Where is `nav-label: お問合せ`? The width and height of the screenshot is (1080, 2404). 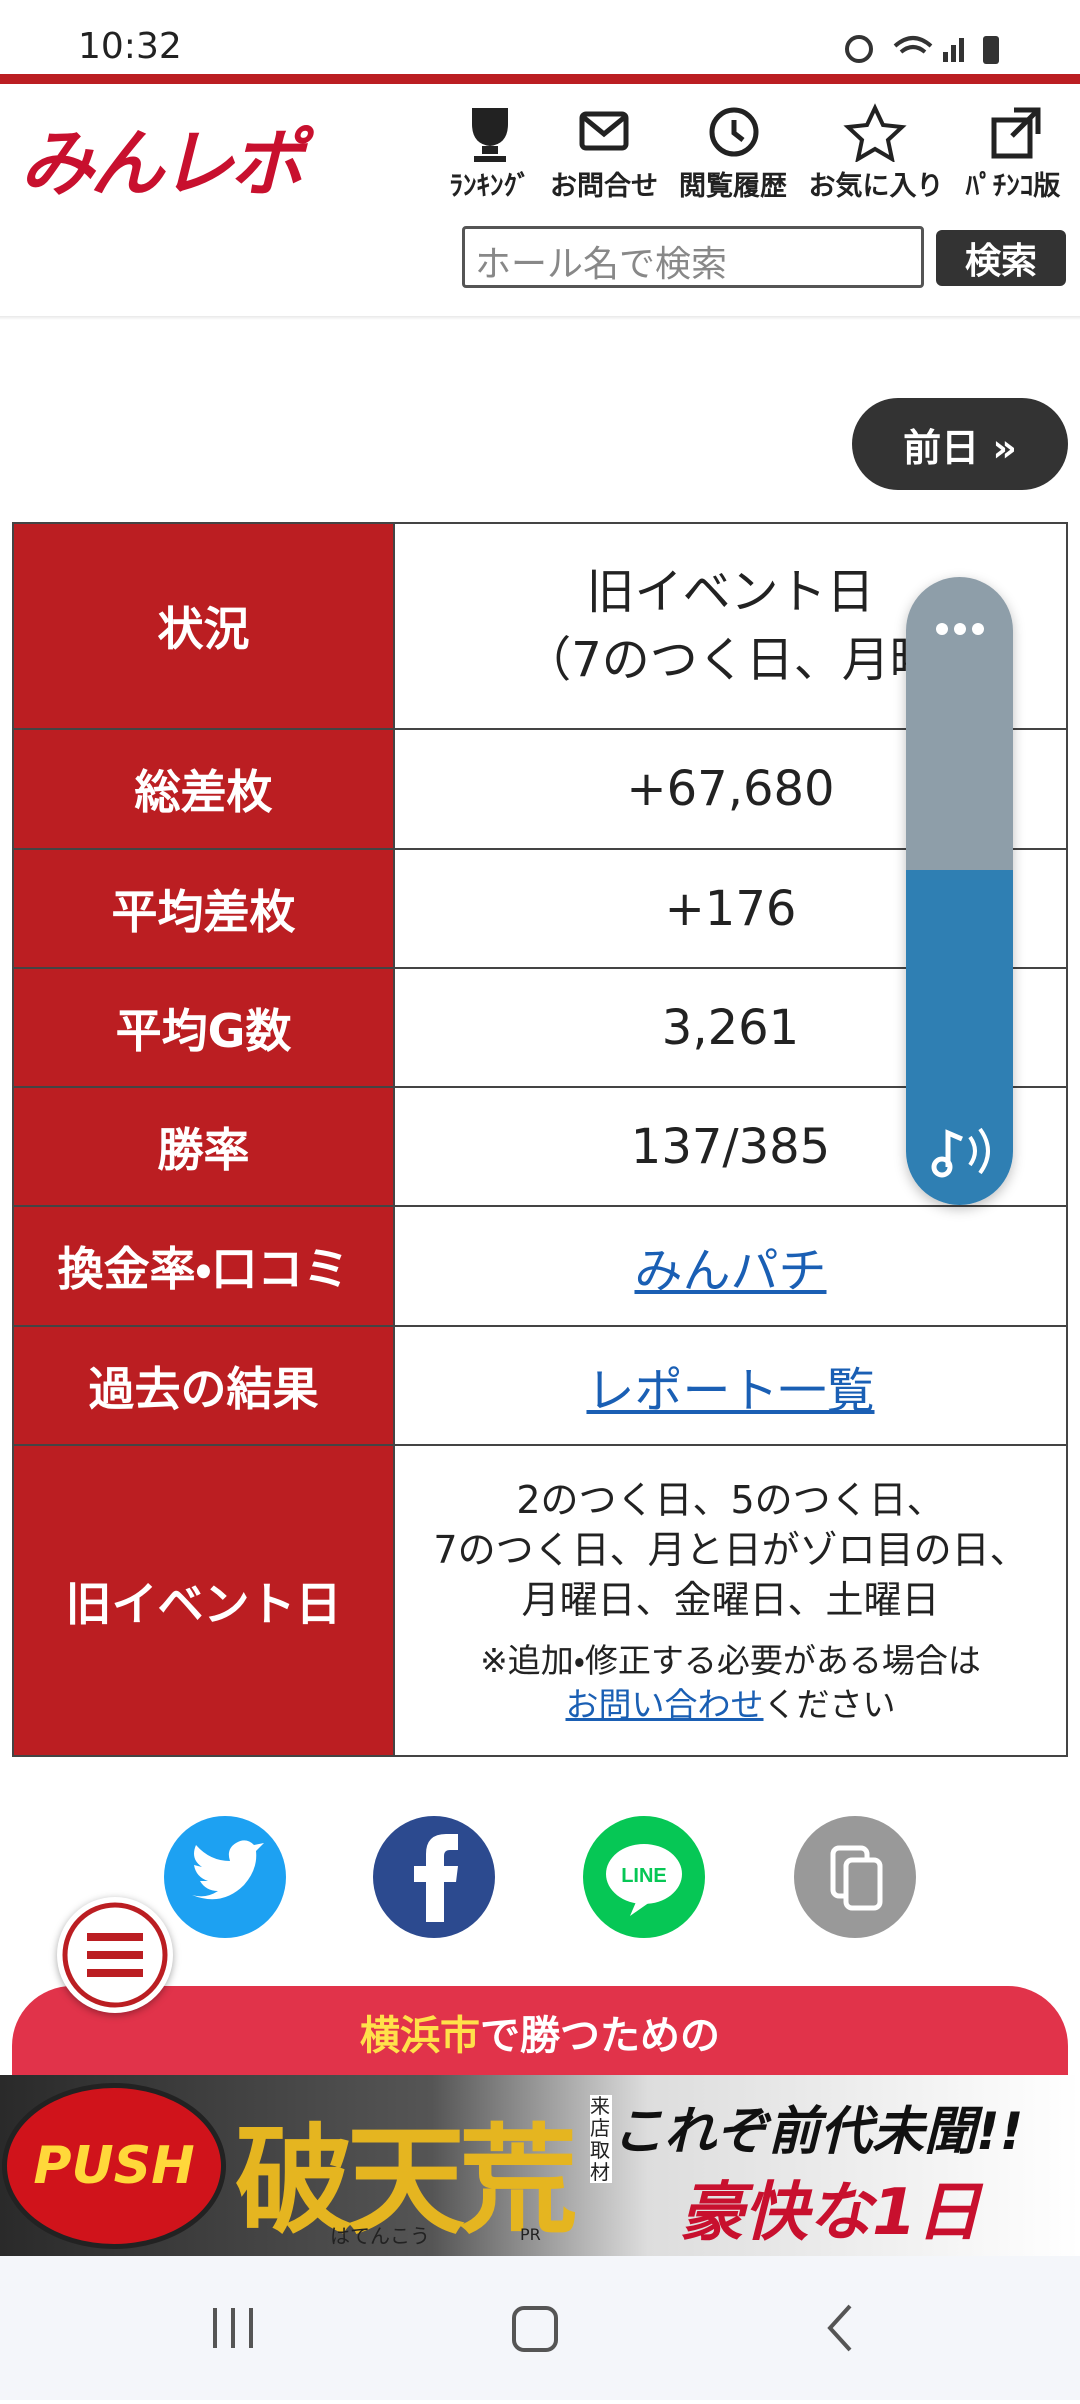 nav-label: お問合せ is located at coordinates (604, 186).